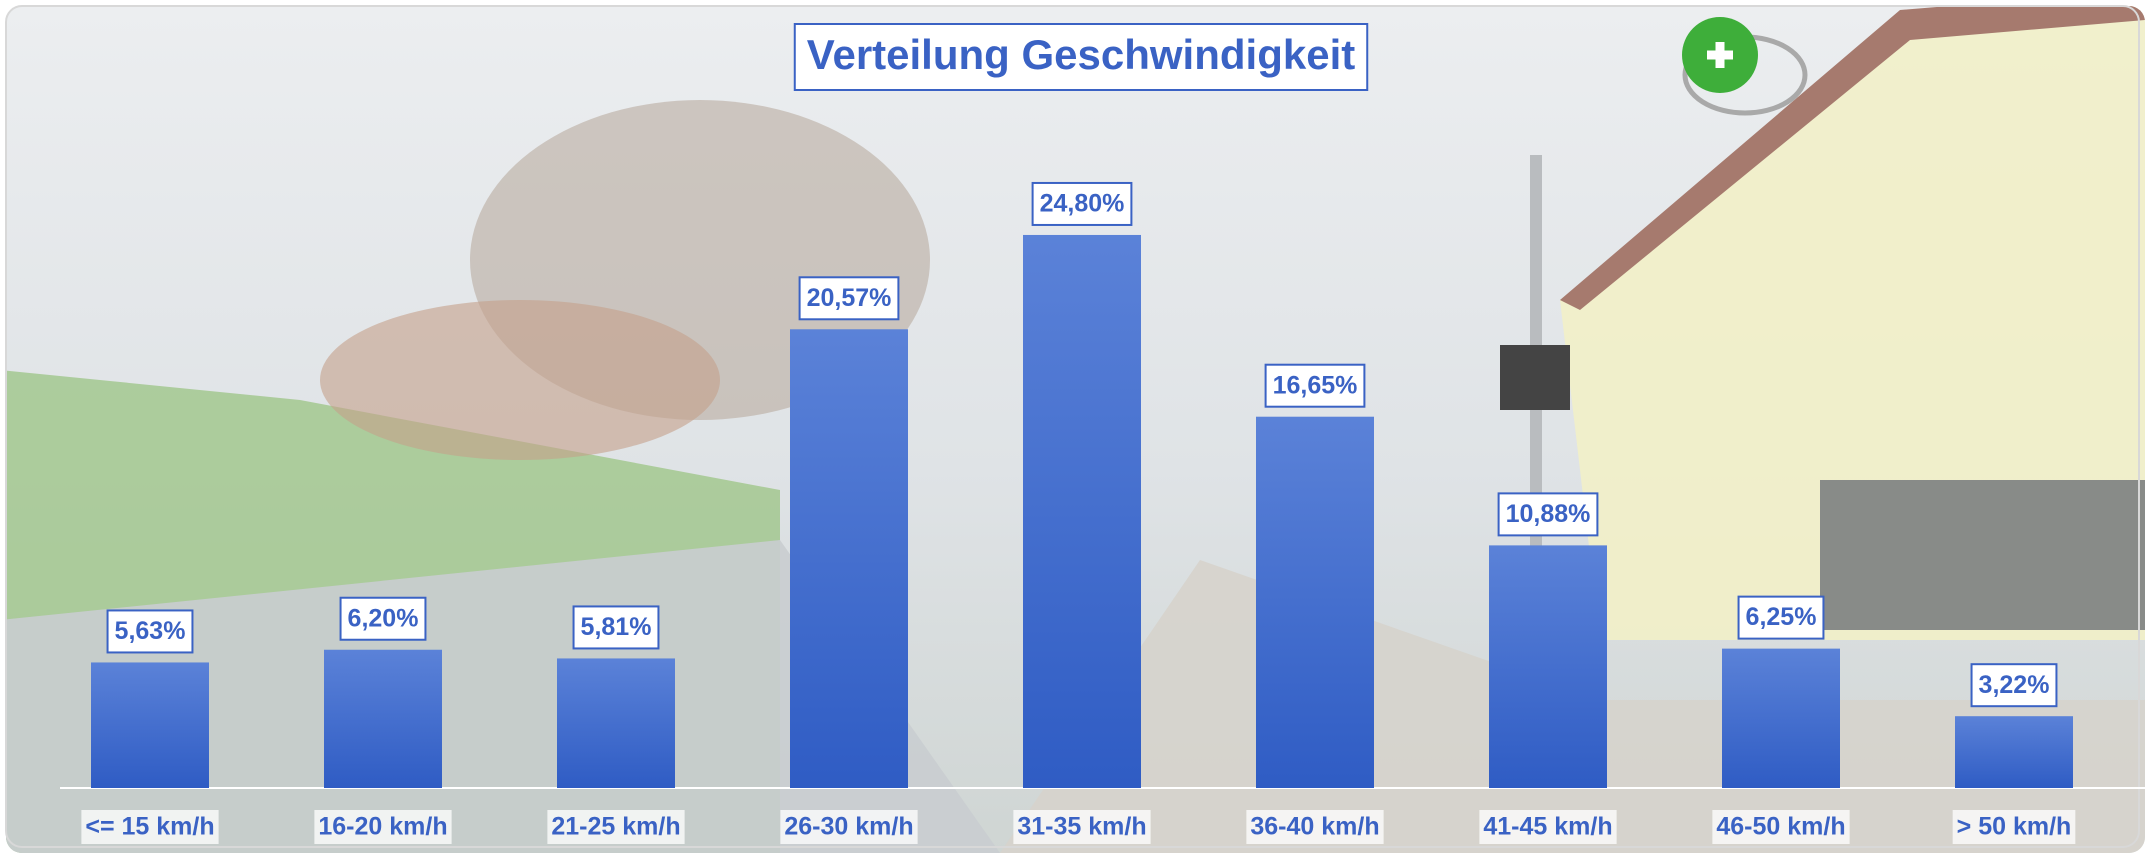 The height and width of the screenshot is (853, 2145). I want to click on x-tick-label: 41-45 km/h, so click(1547, 827).